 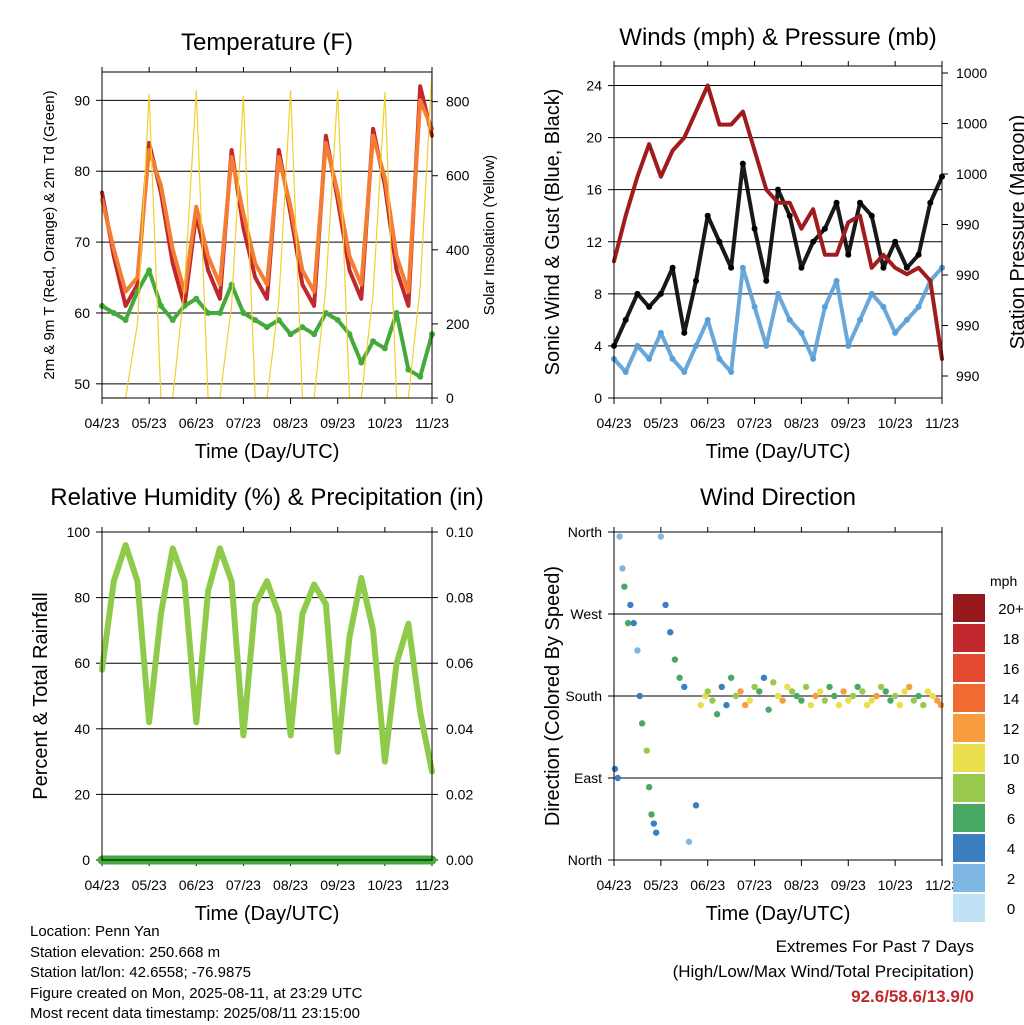 I want to click on extremes-subtitle: (High/Low/Max Wind/Total Precipitation), so click(x=823, y=971).